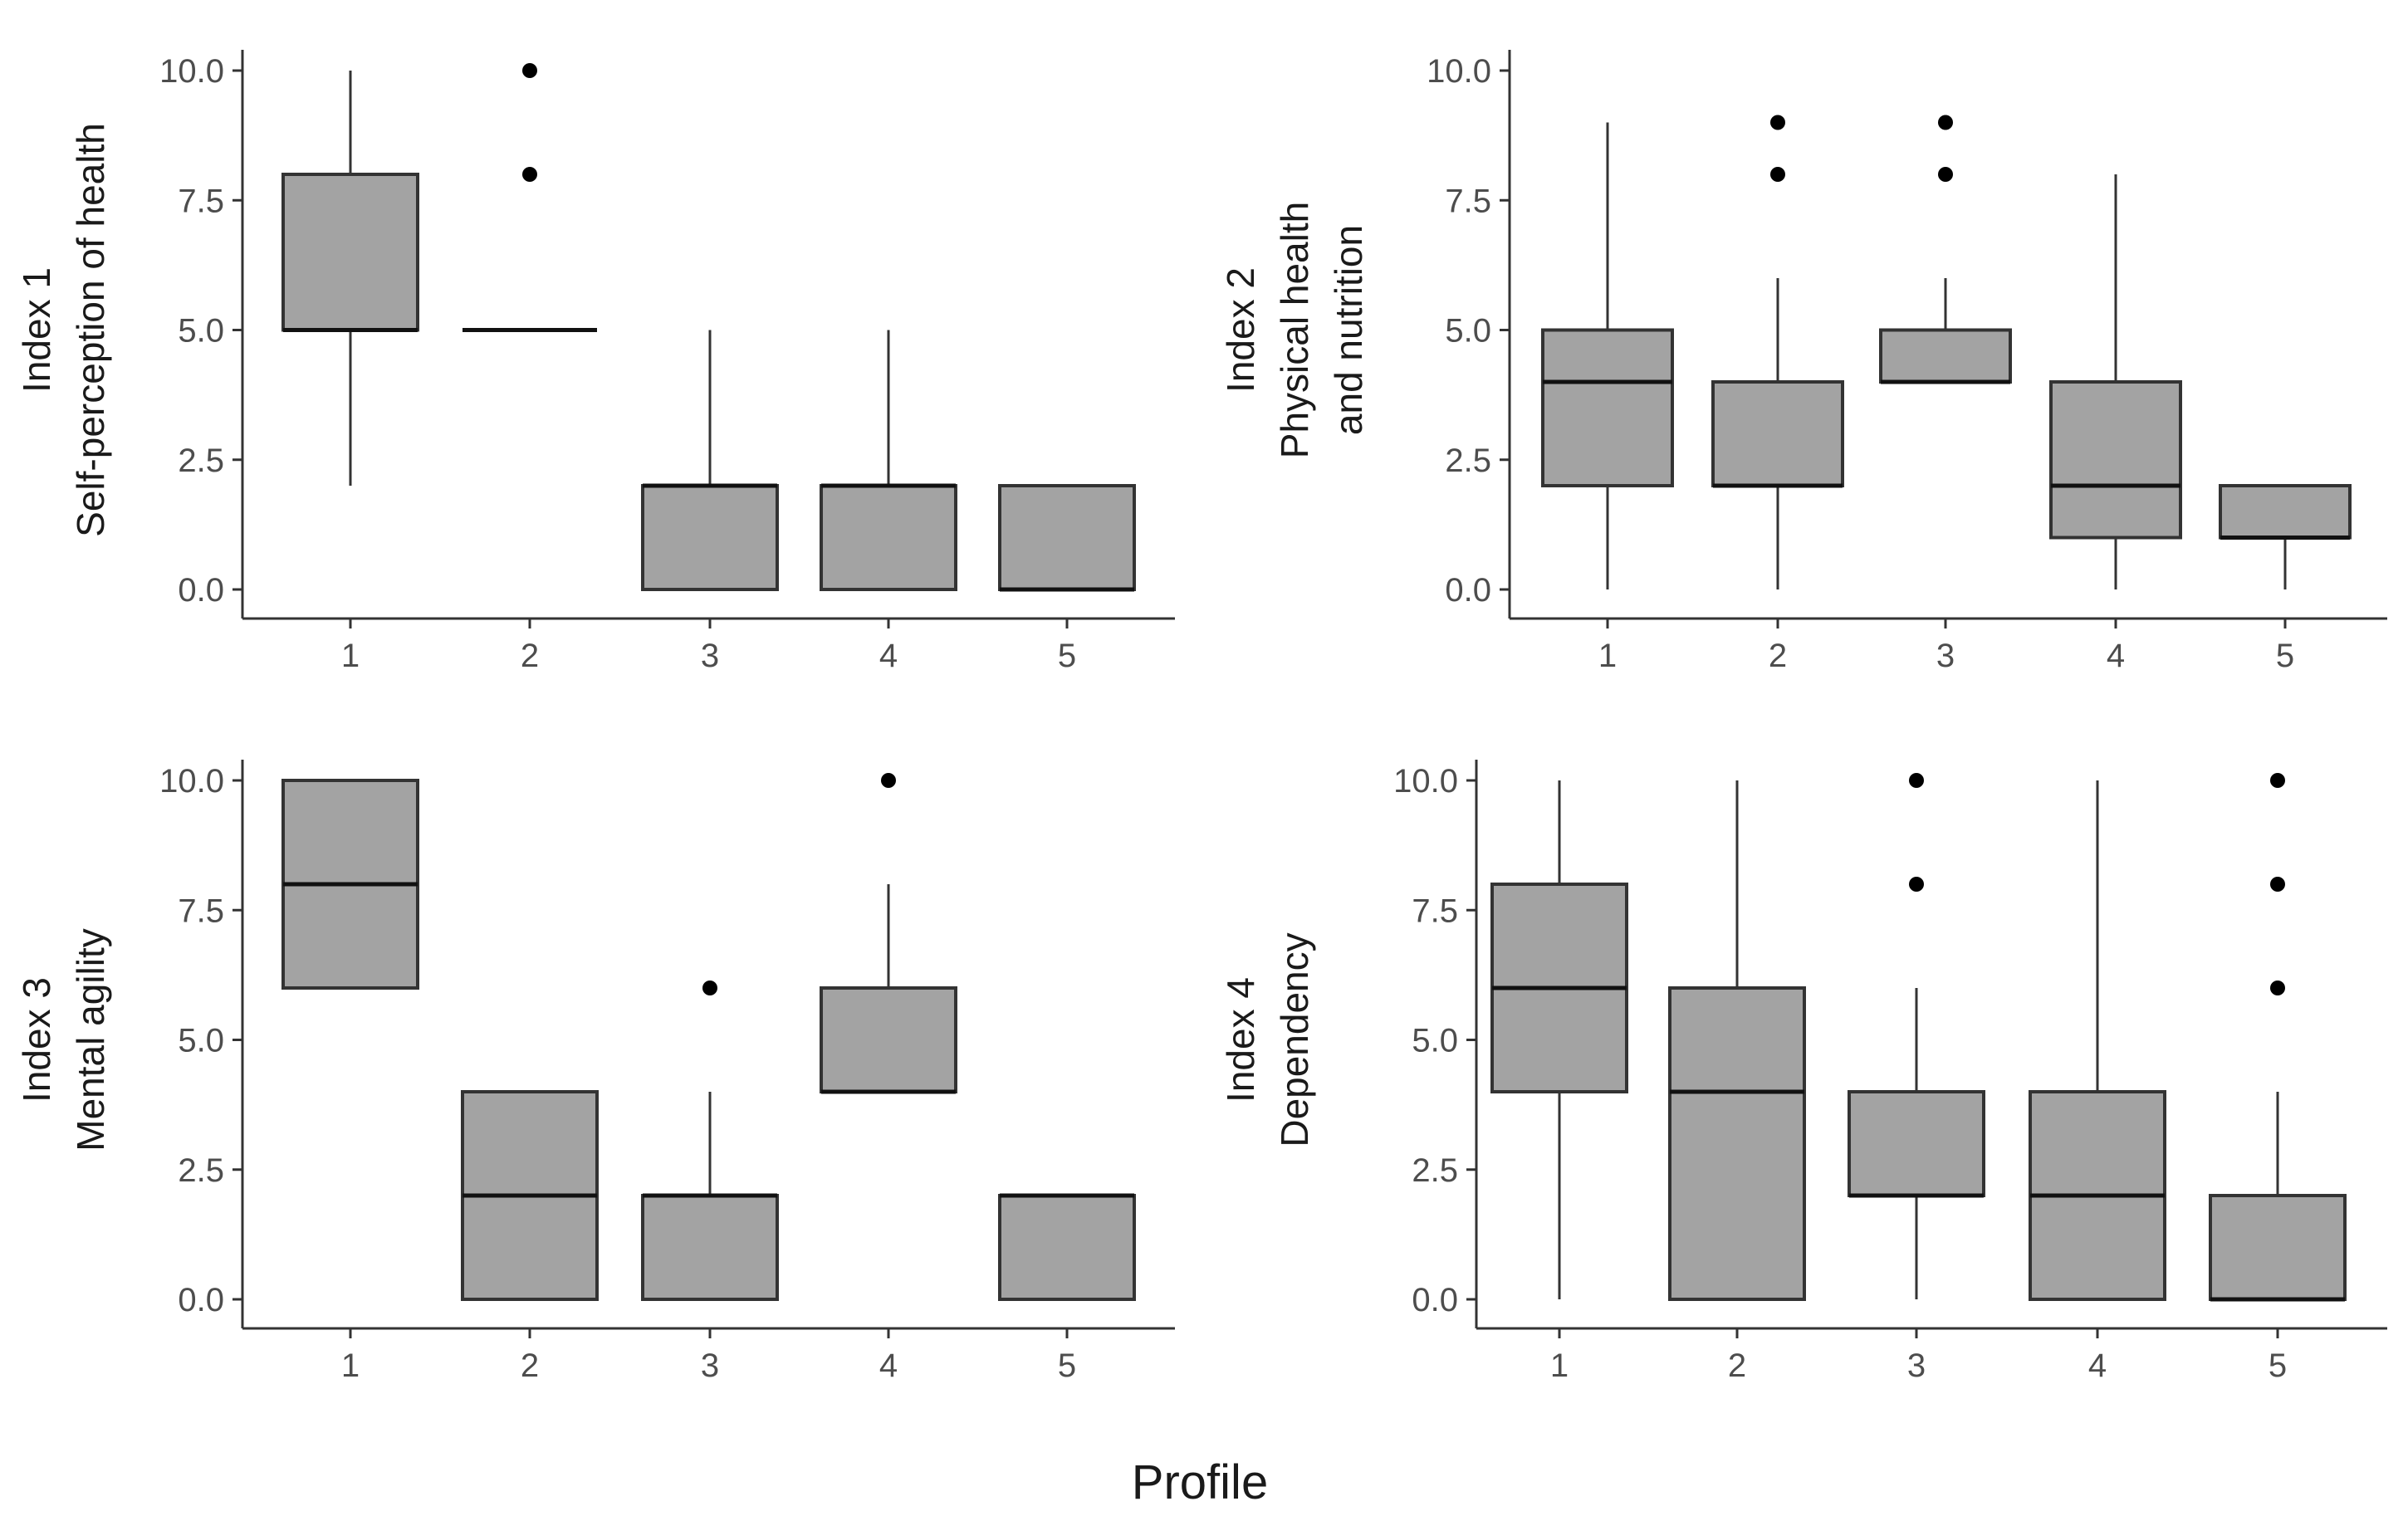 Image resolution: width=2408 pixels, height=1521 pixels. I want to click on global-x-axis-title: Profile, so click(1200, 1482).